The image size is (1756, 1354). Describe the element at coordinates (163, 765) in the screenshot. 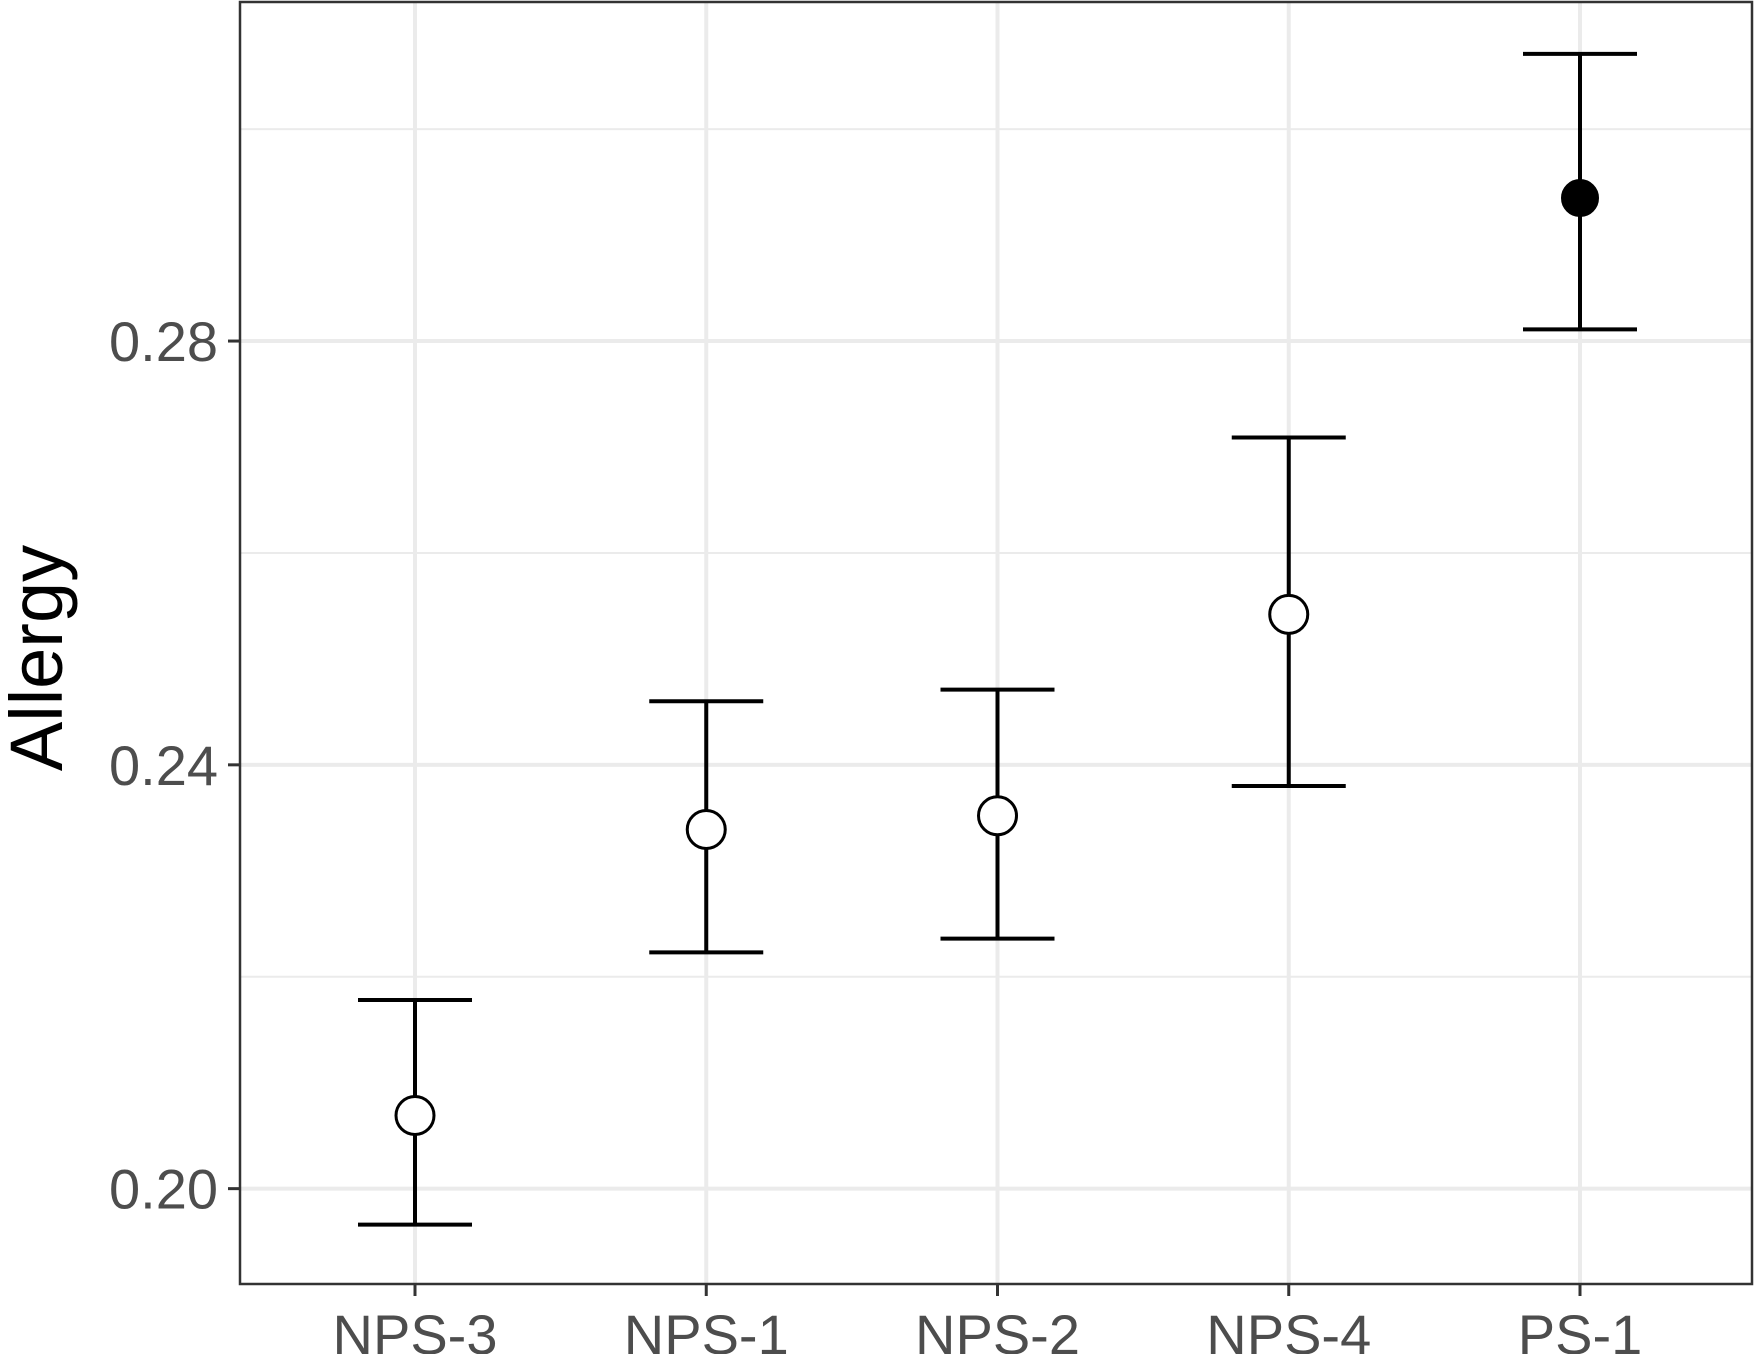

I see `y-tick-label: 0.24` at that location.